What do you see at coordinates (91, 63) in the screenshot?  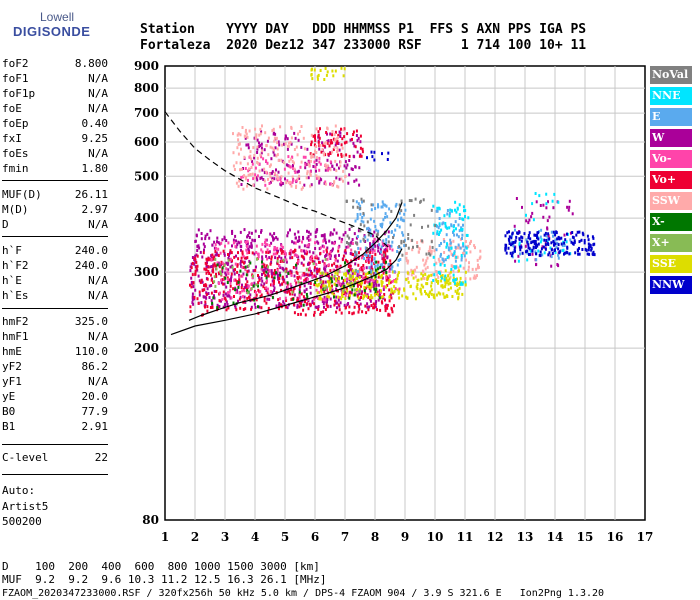 I see `param-value: 8.800` at bounding box center [91, 63].